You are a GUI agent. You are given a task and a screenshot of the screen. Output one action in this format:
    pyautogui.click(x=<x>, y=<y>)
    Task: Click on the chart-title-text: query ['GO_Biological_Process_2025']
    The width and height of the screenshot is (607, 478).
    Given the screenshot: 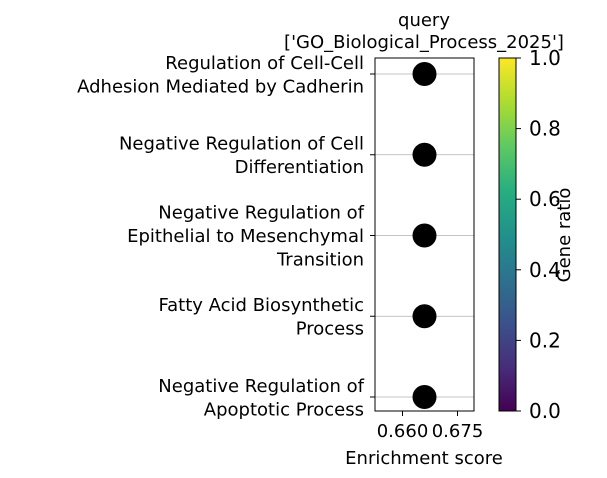 What is the action you would take?
    pyautogui.click(x=424, y=31)
    